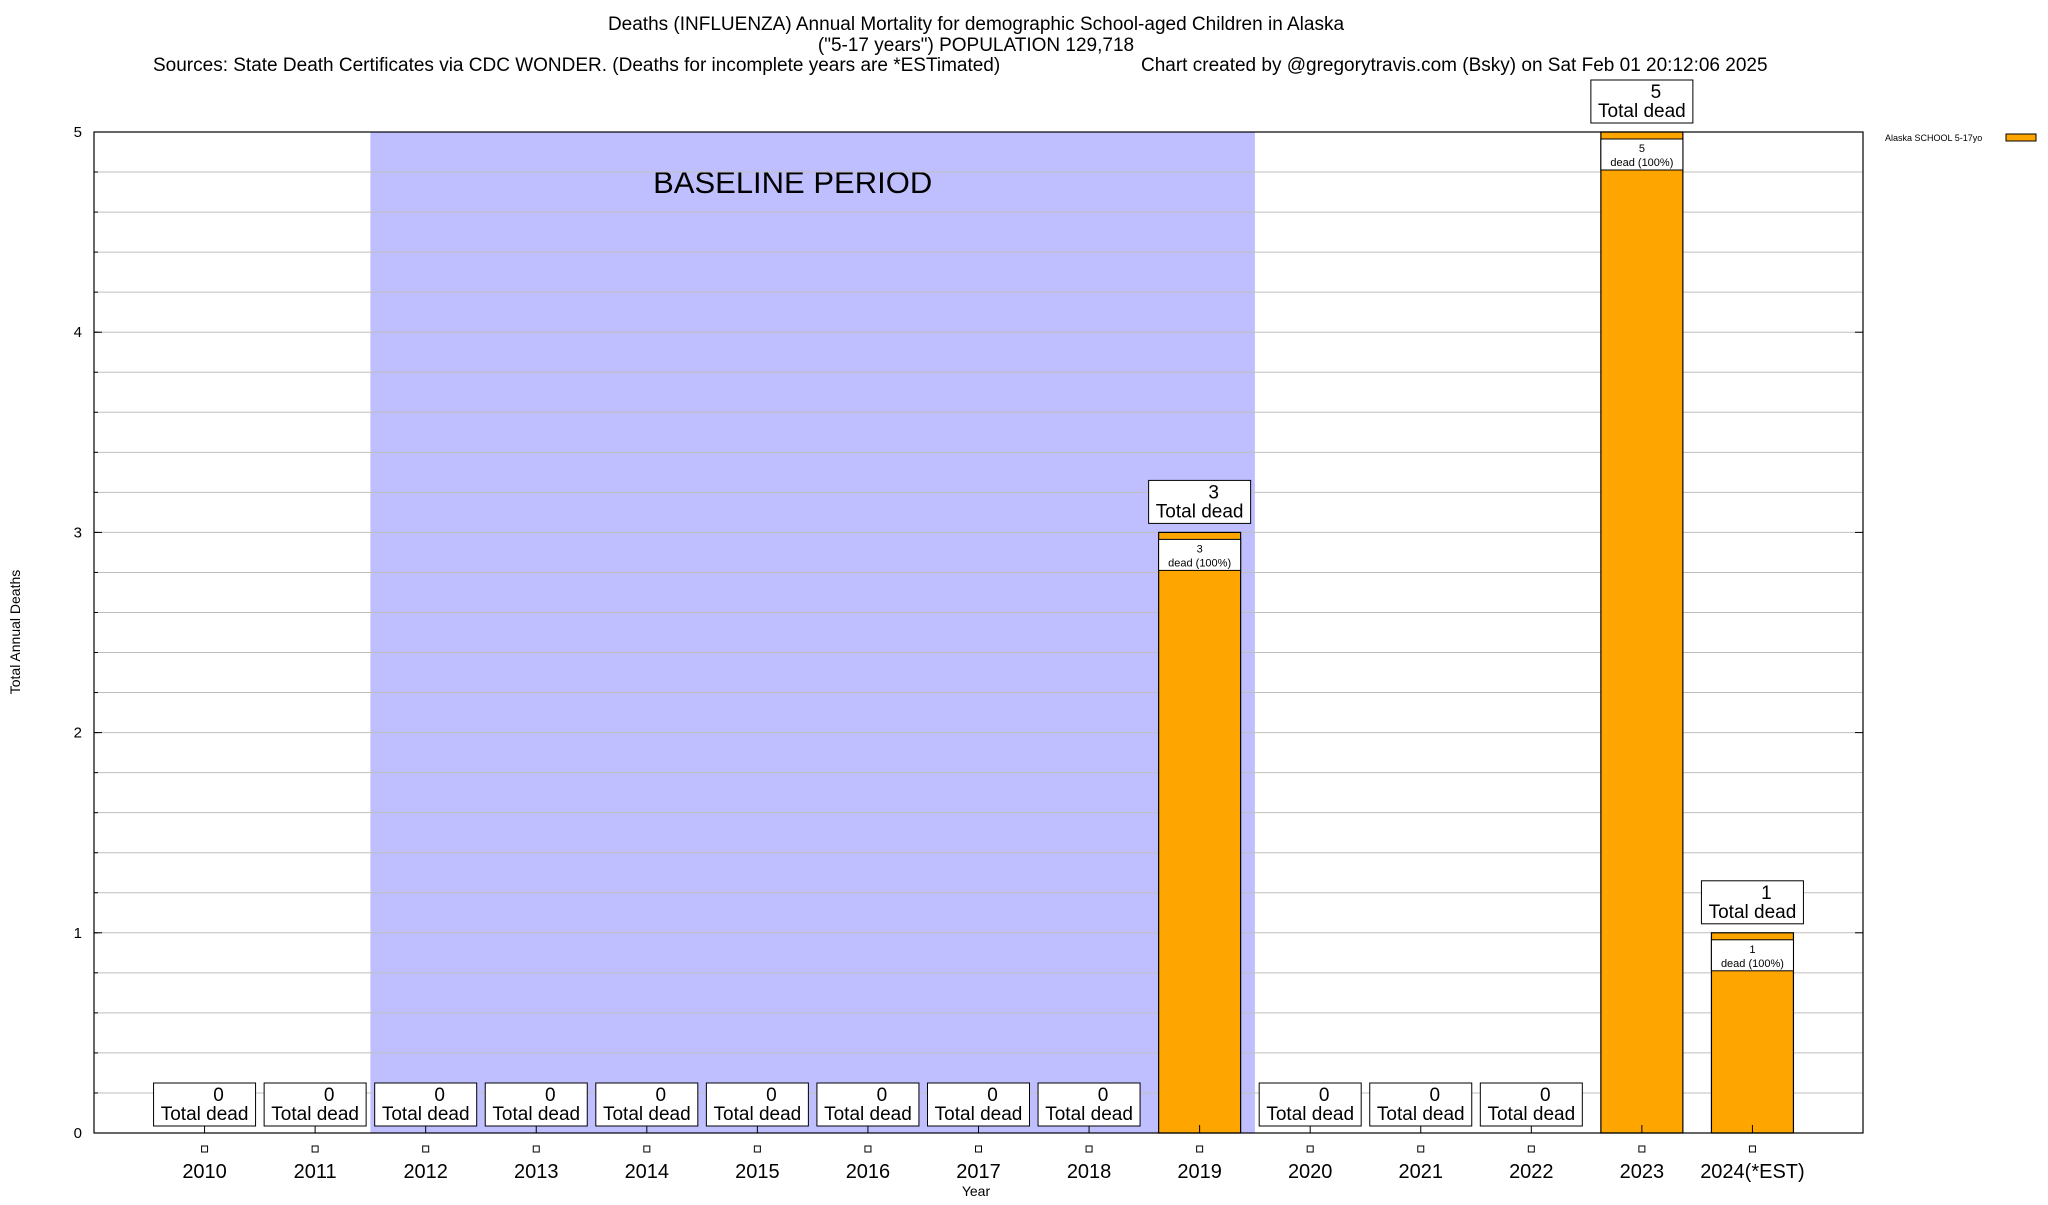  What do you see at coordinates (978, 1172) in the screenshot?
I see `x-tick-label: 2017` at bounding box center [978, 1172].